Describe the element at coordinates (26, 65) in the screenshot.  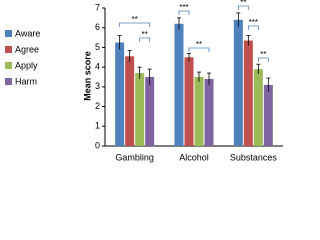
I see `legend-label: Apply` at that location.